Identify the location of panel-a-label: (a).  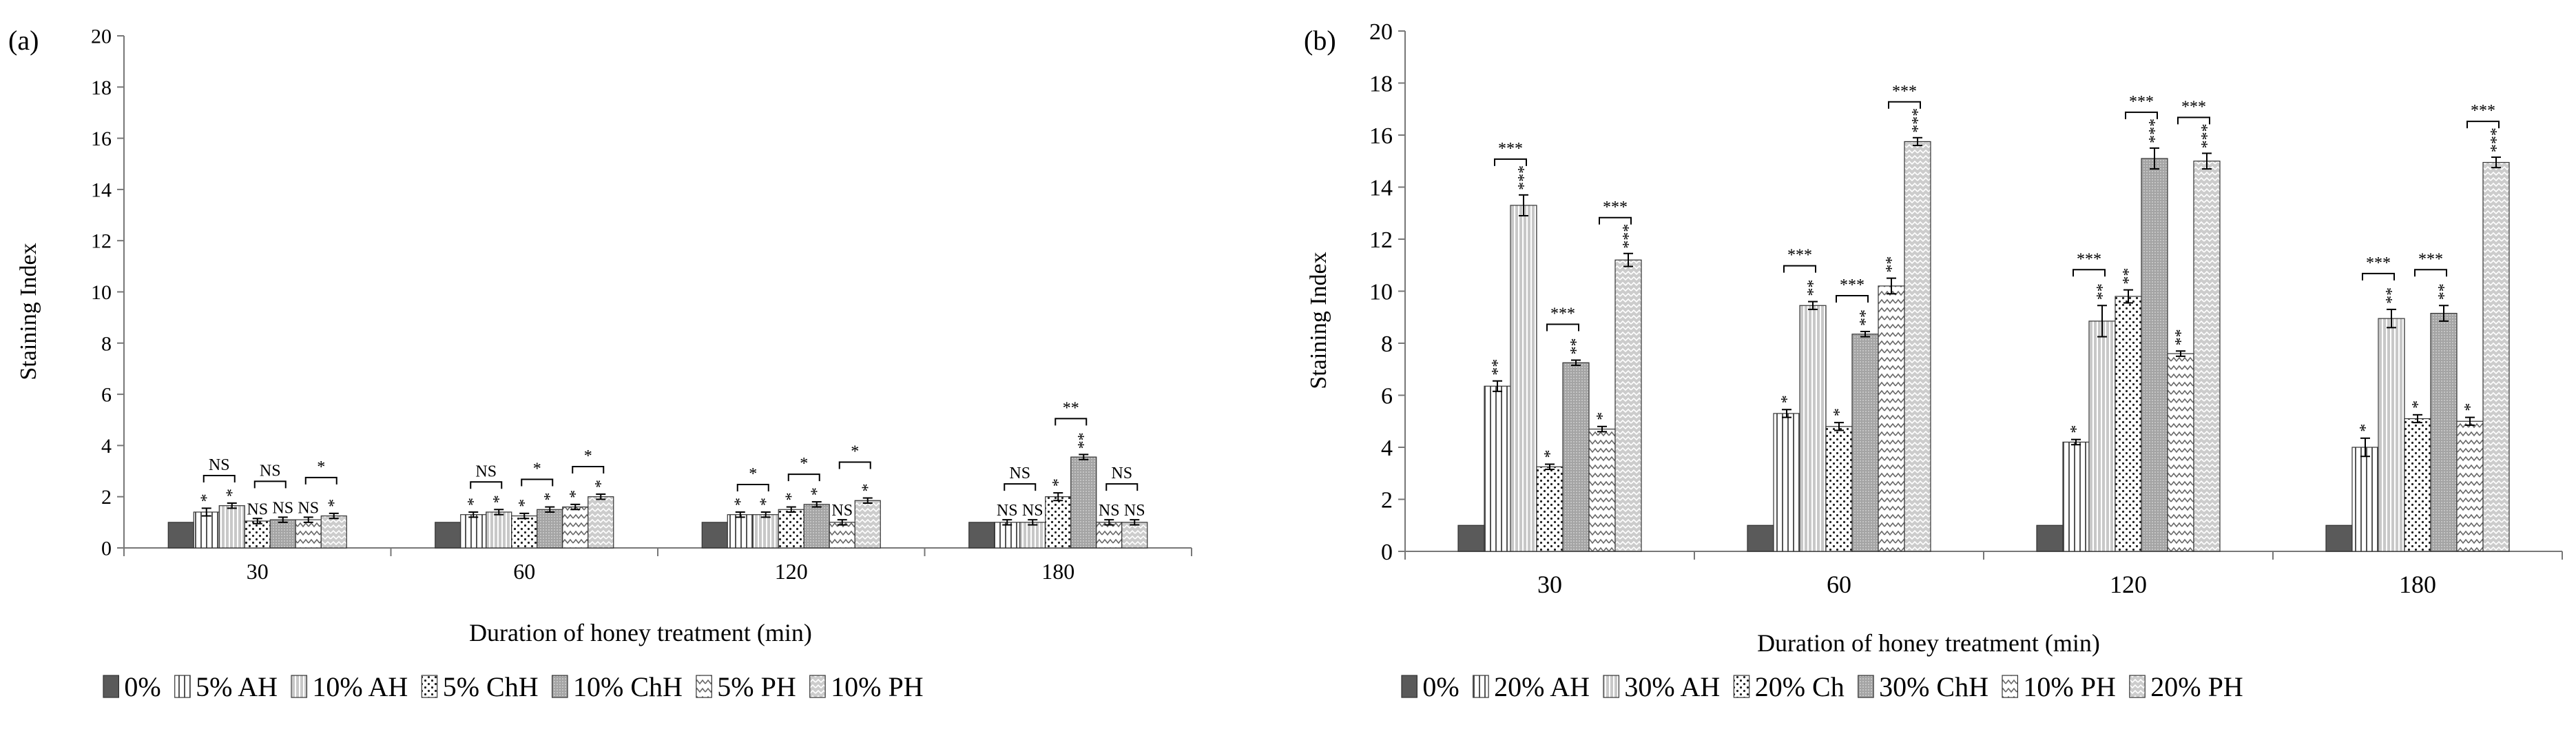
(24, 40).